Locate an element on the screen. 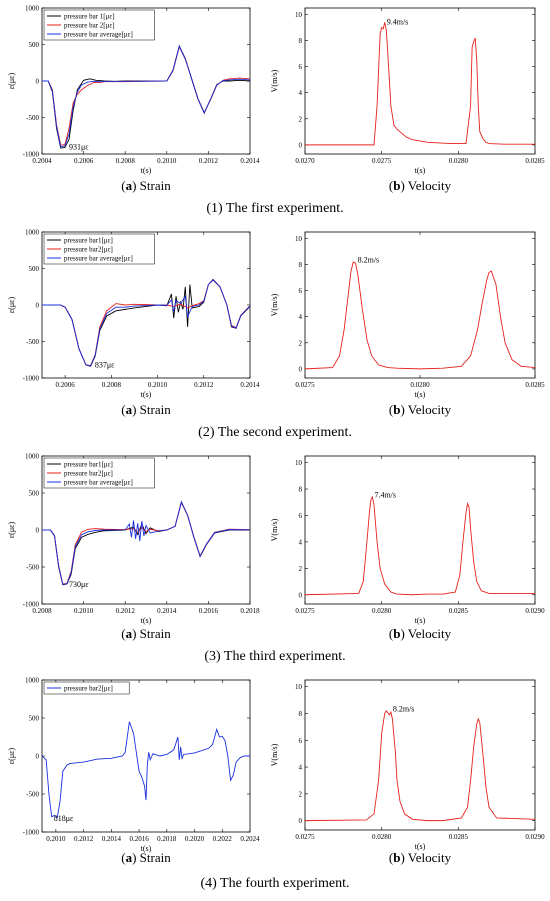 This screenshot has width=550, height=901. row-caption: (2) The second experiment. is located at coordinates (275, 432).